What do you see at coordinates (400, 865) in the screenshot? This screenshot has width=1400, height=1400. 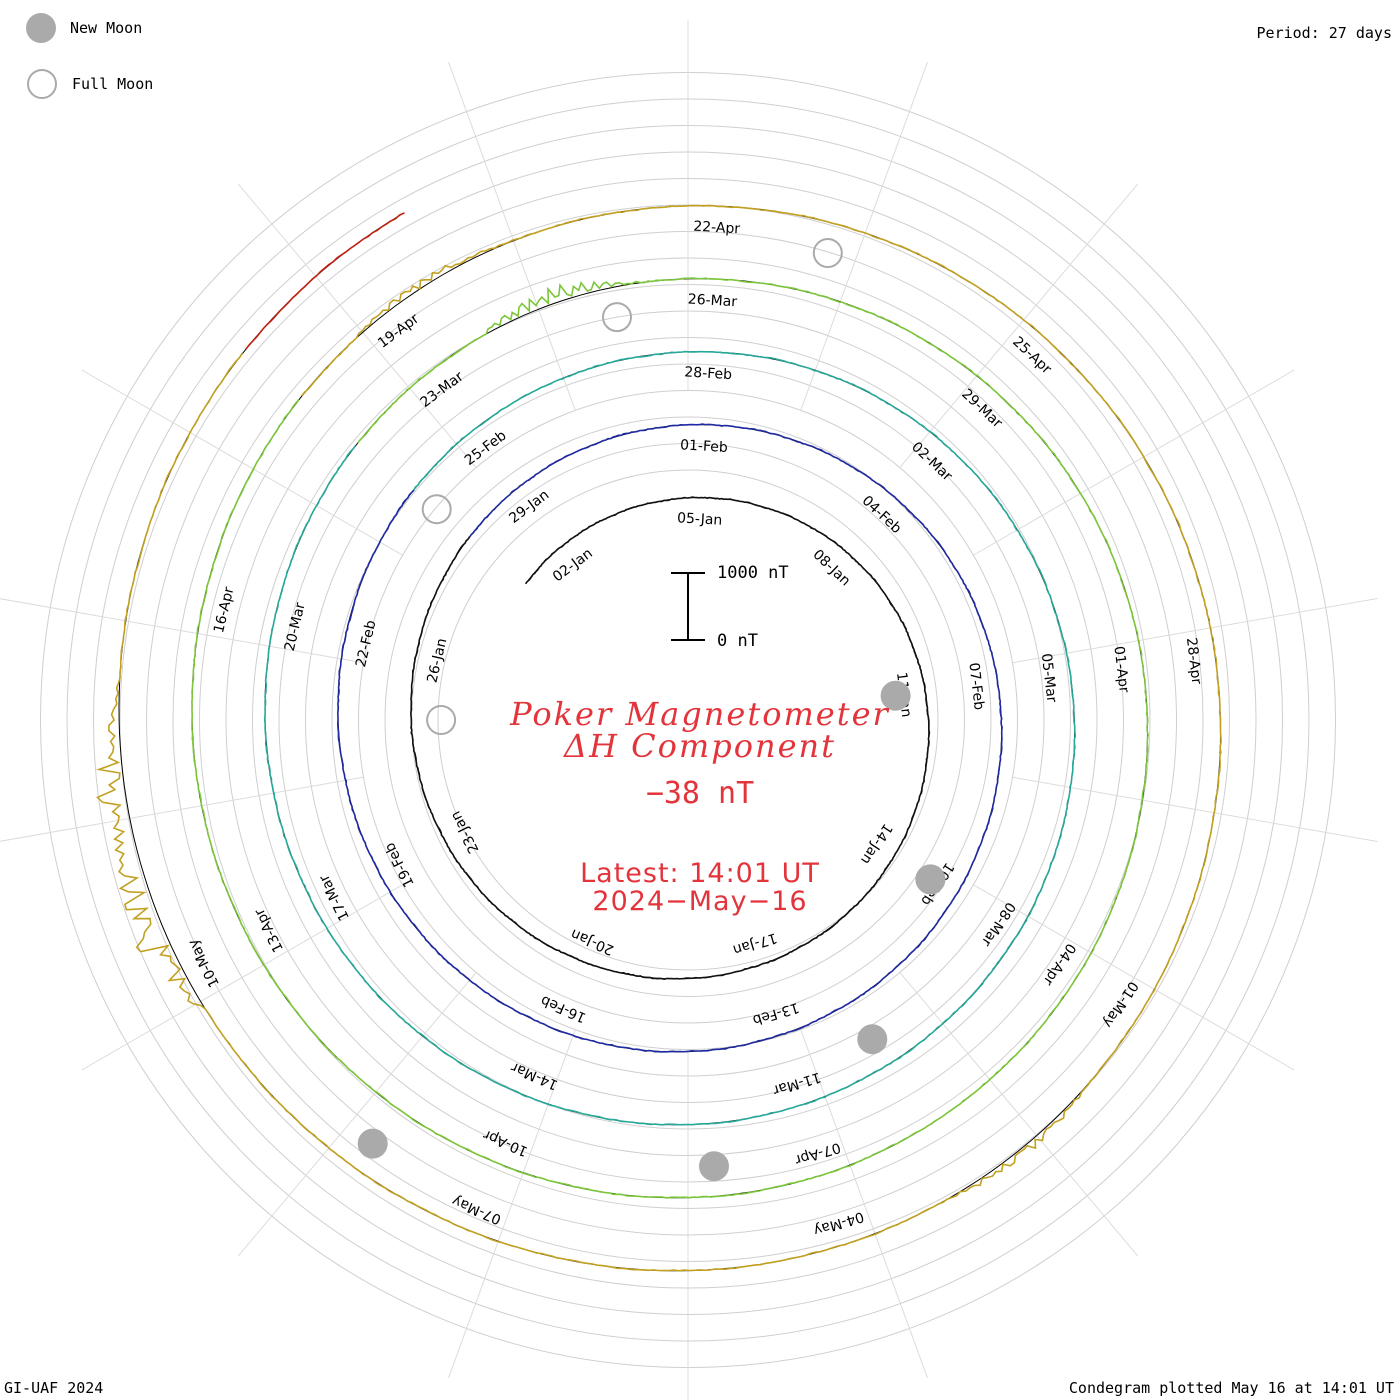 I see `date-label: 19-Feb` at bounding box center [400, 865].